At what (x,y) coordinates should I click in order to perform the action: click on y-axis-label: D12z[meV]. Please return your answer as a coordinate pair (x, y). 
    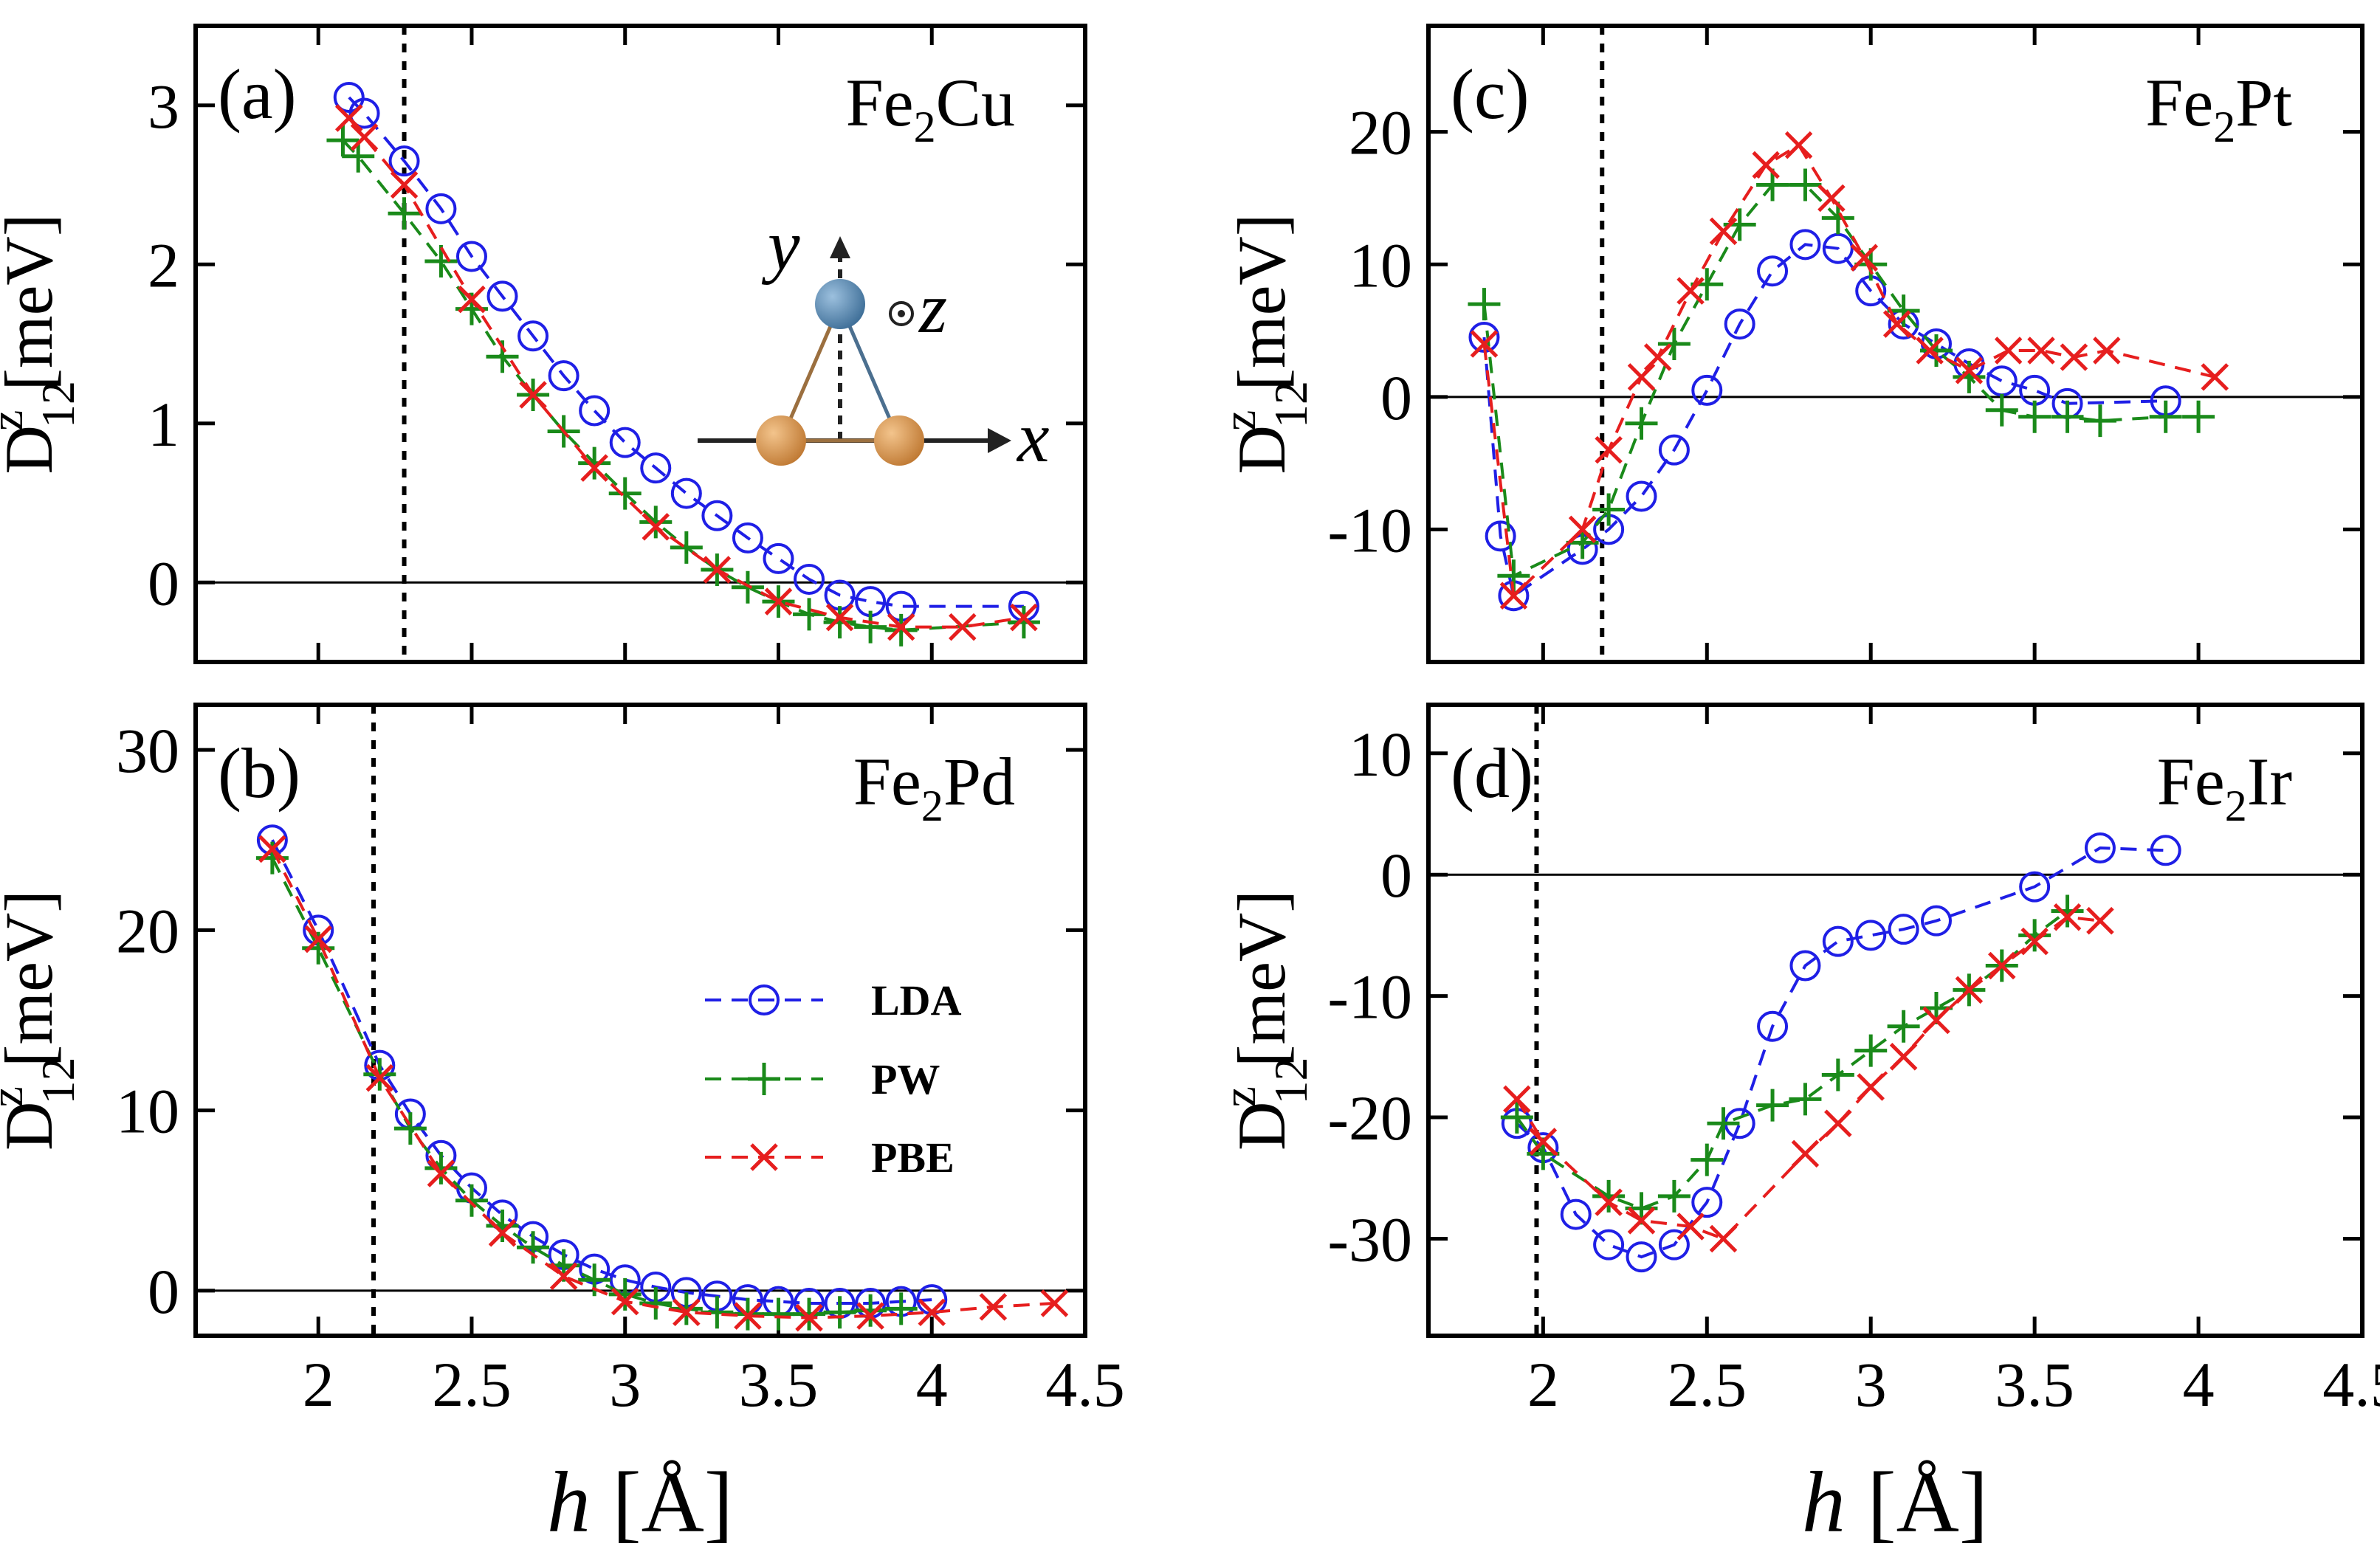
    Looking at the image, I should click on (42, 344).